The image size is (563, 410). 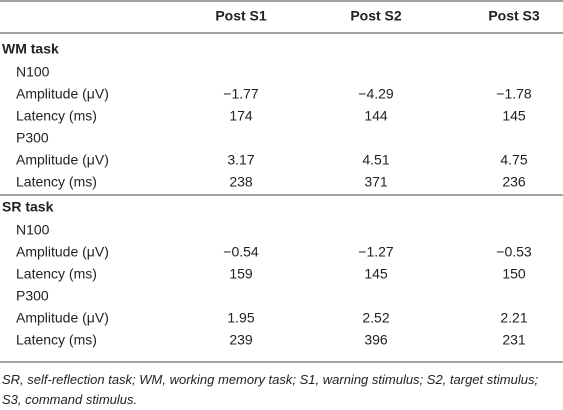 What do you see at coordinates (241, 16) in the screenshot?
I see `column-header: Post S1` at bounding box center [241, 16].